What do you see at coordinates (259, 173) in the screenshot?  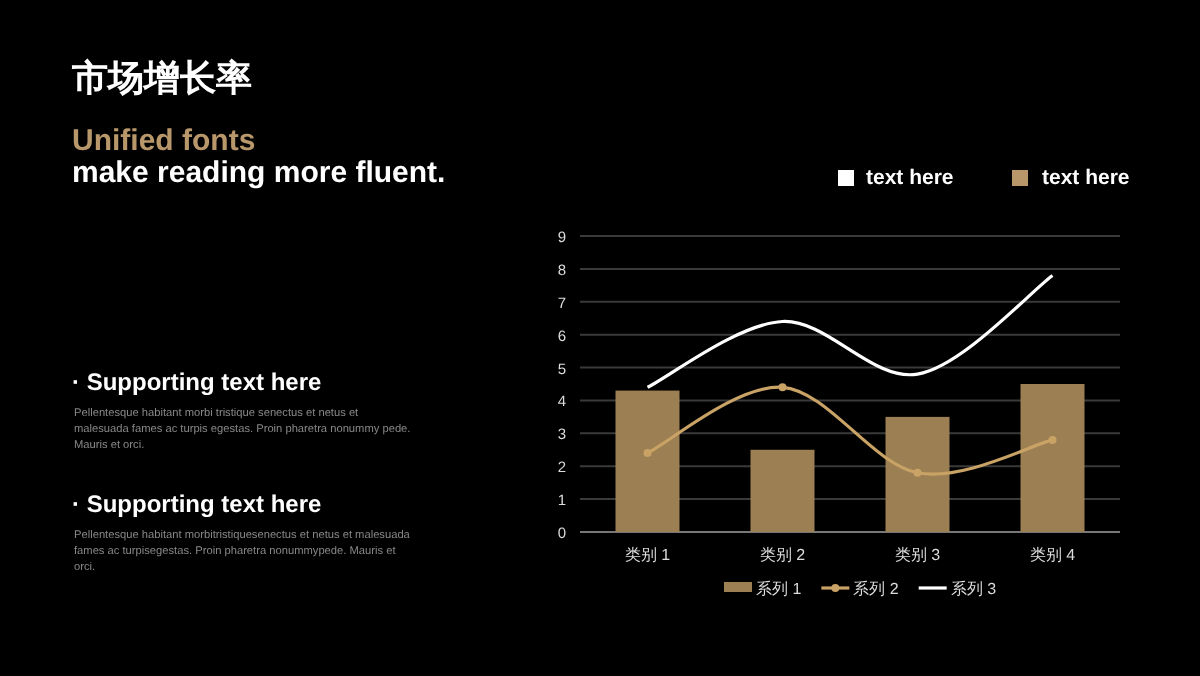 I see `annotation: make reading more fluent.` at bounding box center [259, 173].